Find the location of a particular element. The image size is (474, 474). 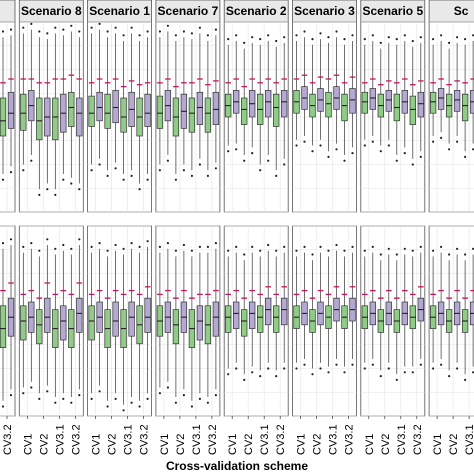

facet-label: Sc is located at coordinates (461, 11).